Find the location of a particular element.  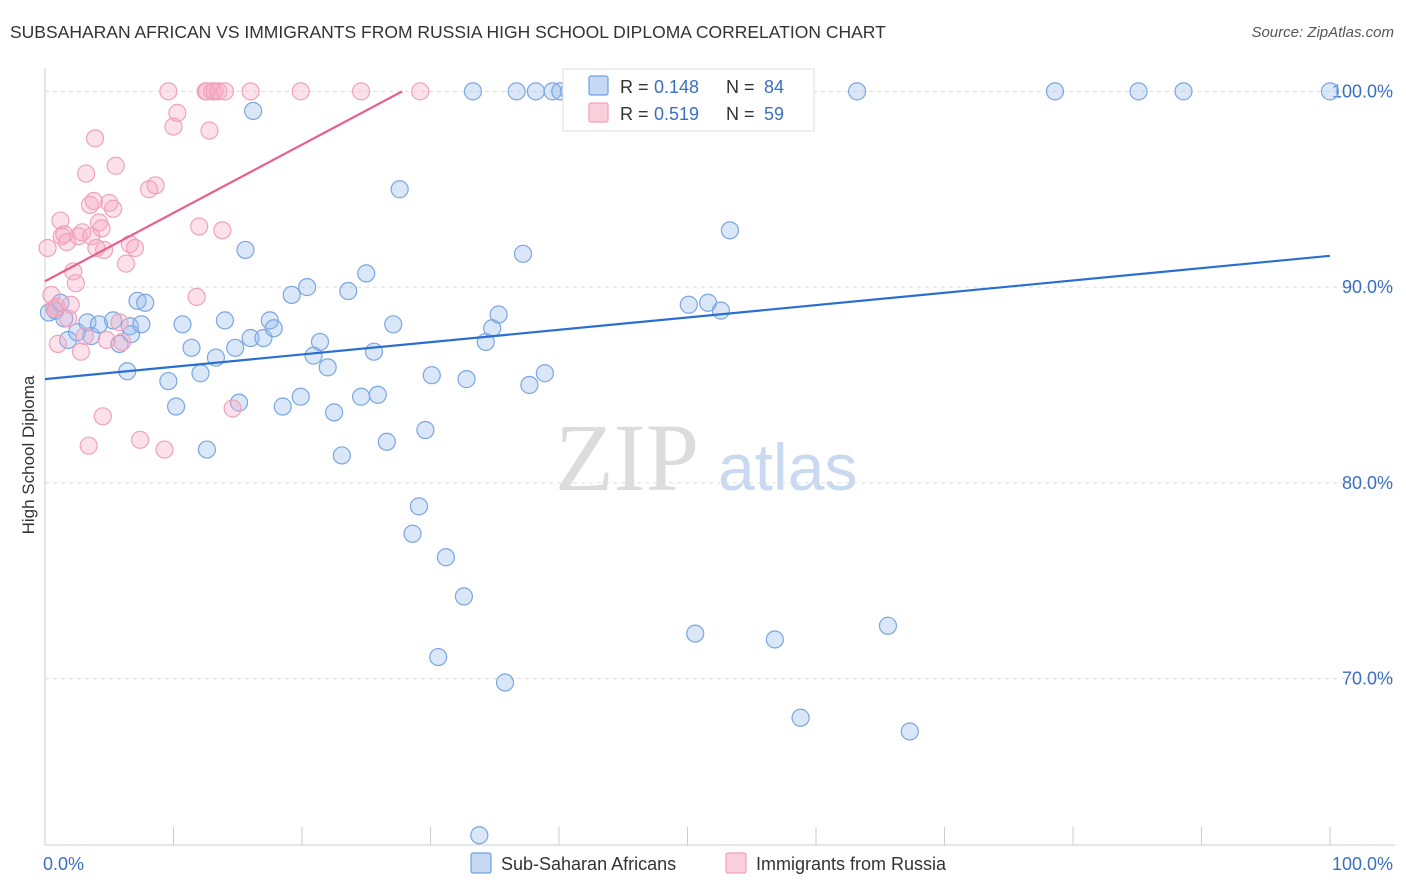

legend-n-value-2: 59 is located at coordinates (774, 114).